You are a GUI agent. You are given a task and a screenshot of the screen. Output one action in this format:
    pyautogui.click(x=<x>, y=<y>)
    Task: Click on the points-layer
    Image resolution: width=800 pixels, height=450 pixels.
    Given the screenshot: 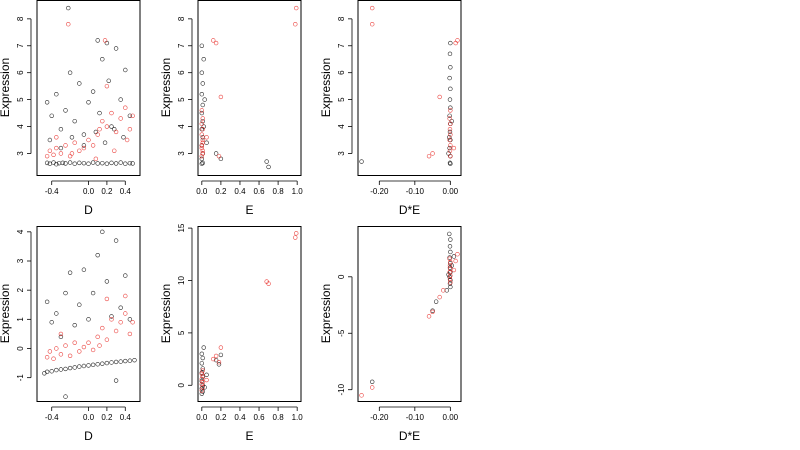 What is the action you would take?
    pyautogui.click(x=89, y=86)
    